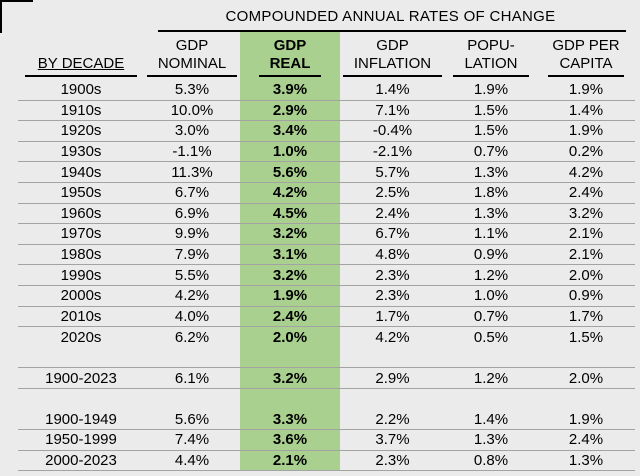 The width and height of the screenshot is (640, 476). Describe the element at coordinates (586, 337) in the screenshot. I see `value-cell-gdp-per-capita: 1.5%` at that location.